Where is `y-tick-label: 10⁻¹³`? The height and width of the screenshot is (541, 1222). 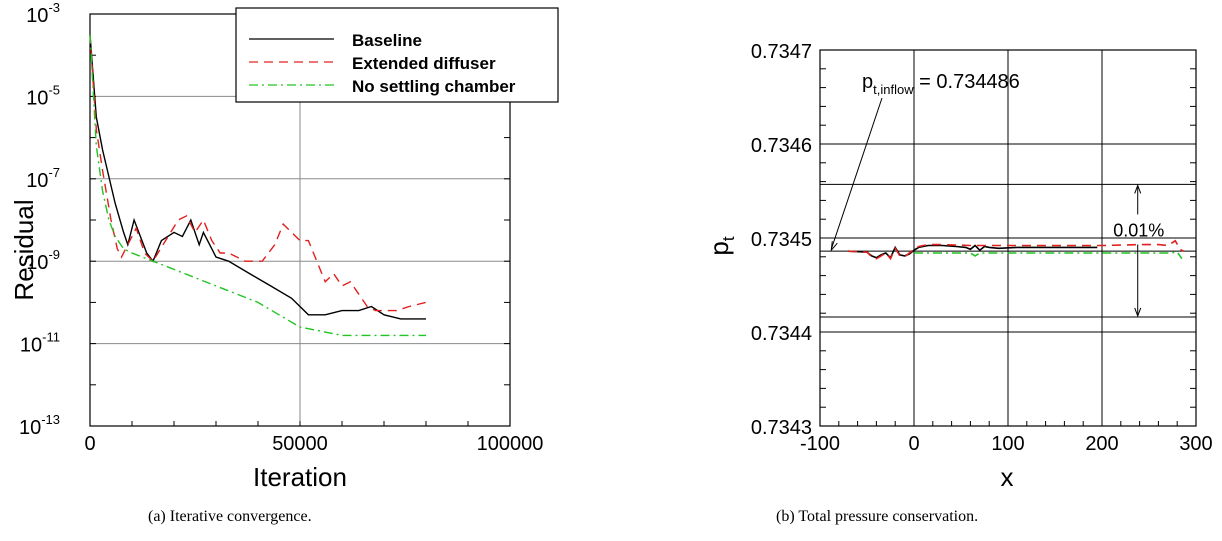
y-tick-label: 10⁻¹³ is located at coordinates (39, 425).